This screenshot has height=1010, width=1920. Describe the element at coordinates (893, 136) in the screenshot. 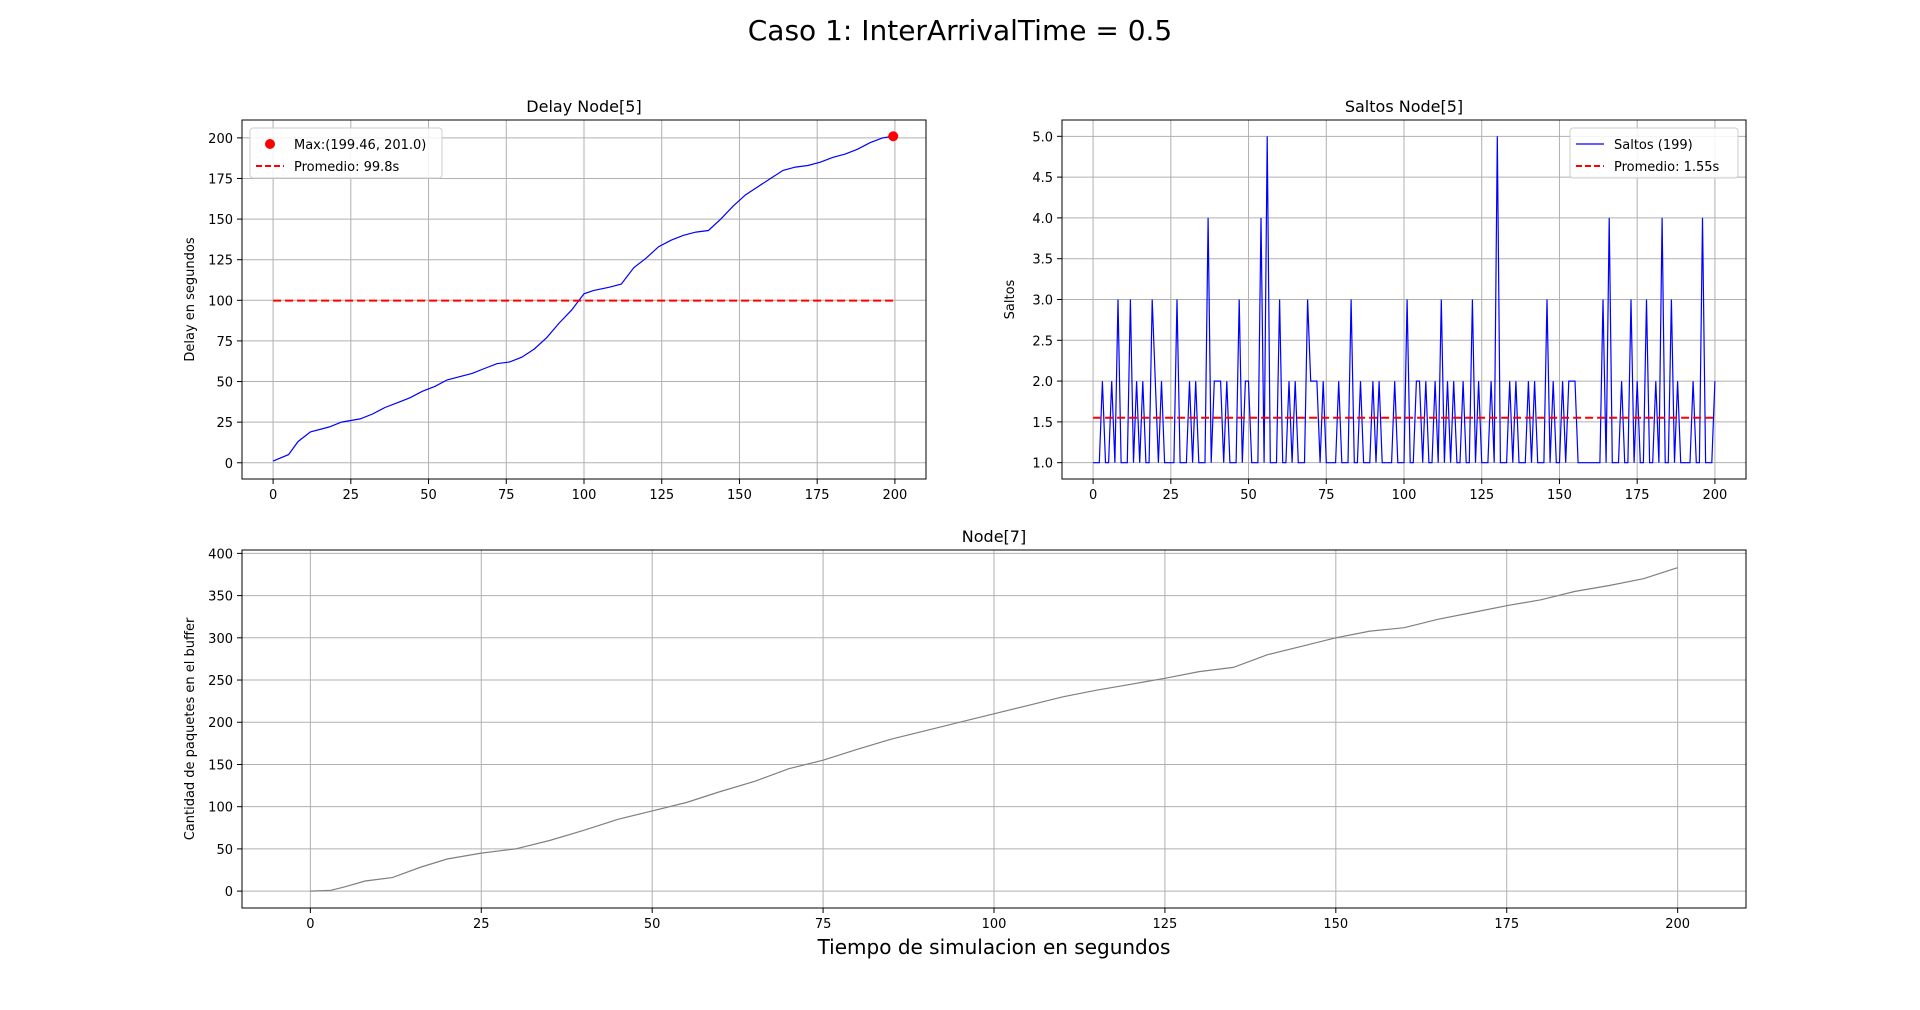

I see `max-point-marker` at that location.